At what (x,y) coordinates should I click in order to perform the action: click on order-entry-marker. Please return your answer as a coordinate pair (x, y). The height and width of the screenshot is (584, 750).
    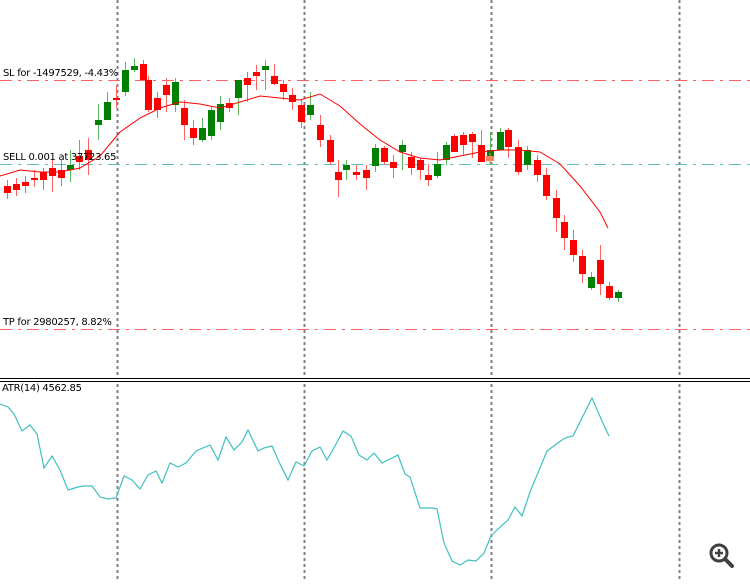
    Looking at the image, I should click on (490, 158).